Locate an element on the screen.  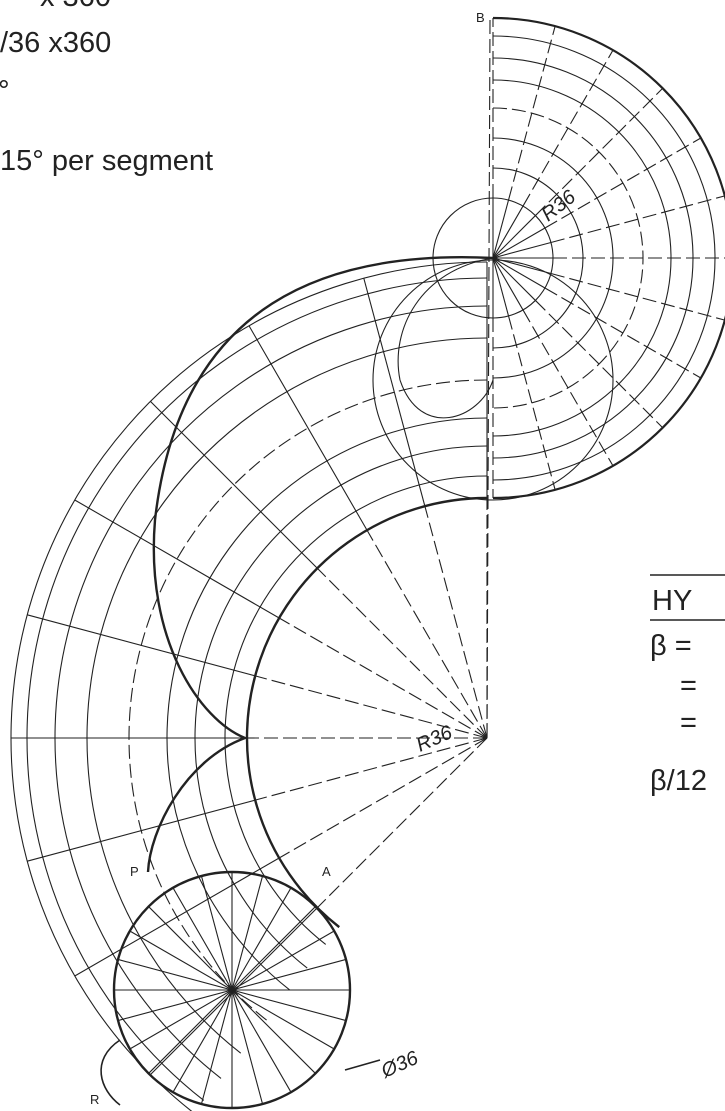
diameter-label: Ø36 is located at coordinates (399, 1065).